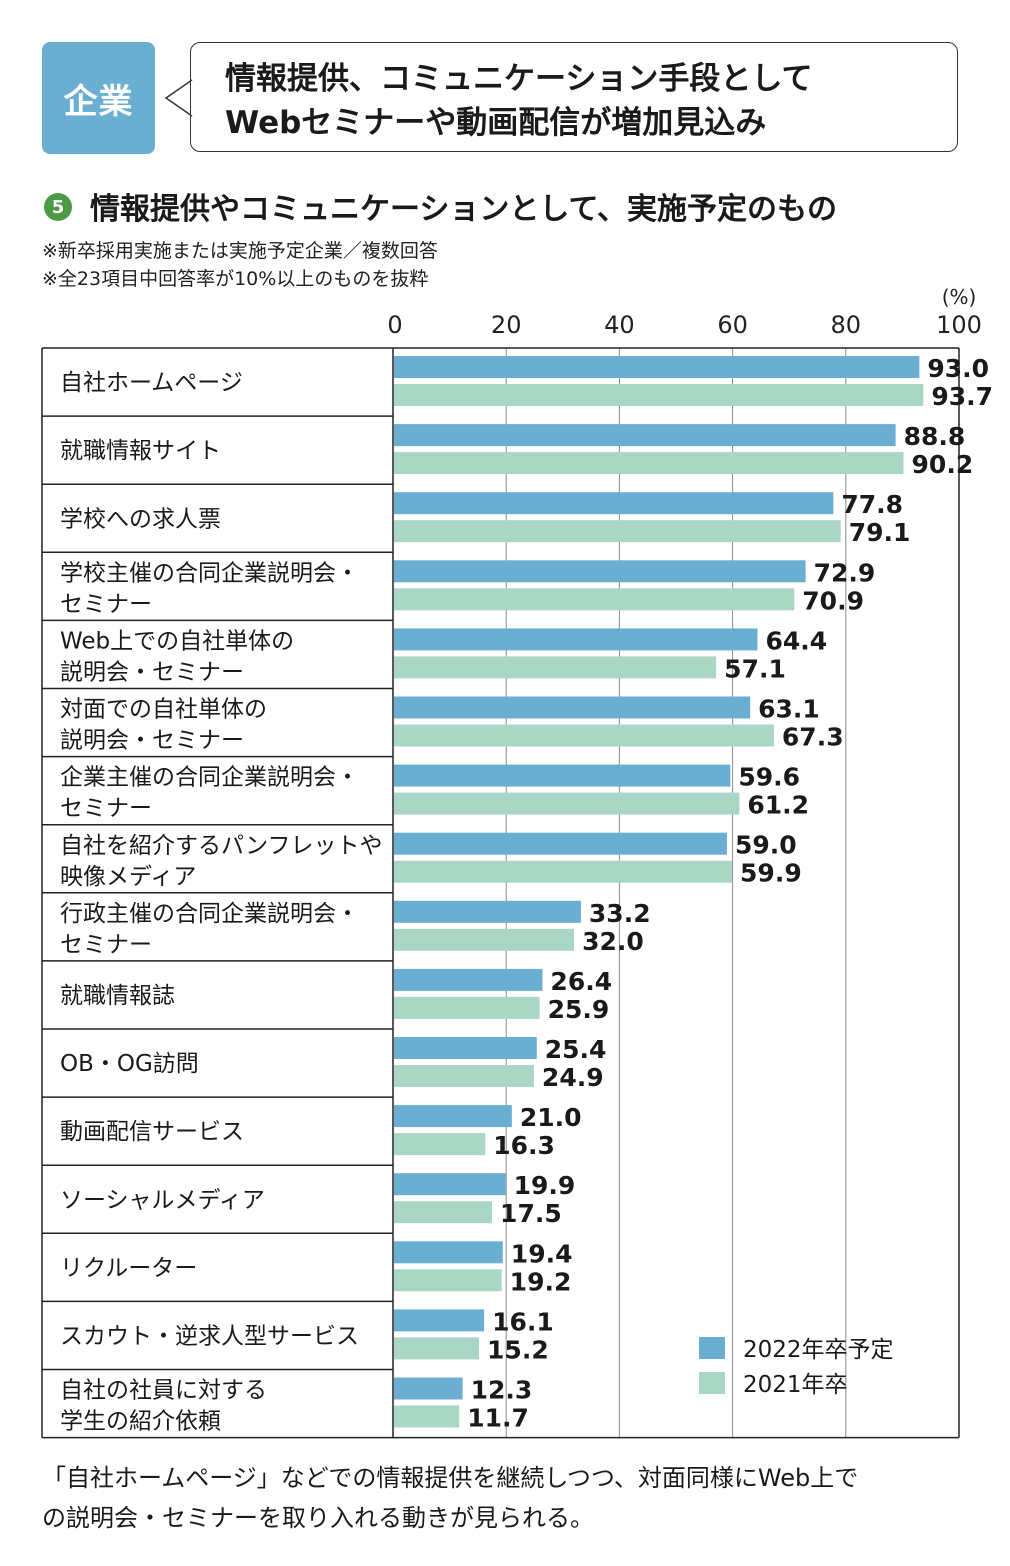 This screenshot has height=1566, width=1010. Describe the element at coordinates (98, 101) in the screenshot. I see `badge-label: 企業` at that location.